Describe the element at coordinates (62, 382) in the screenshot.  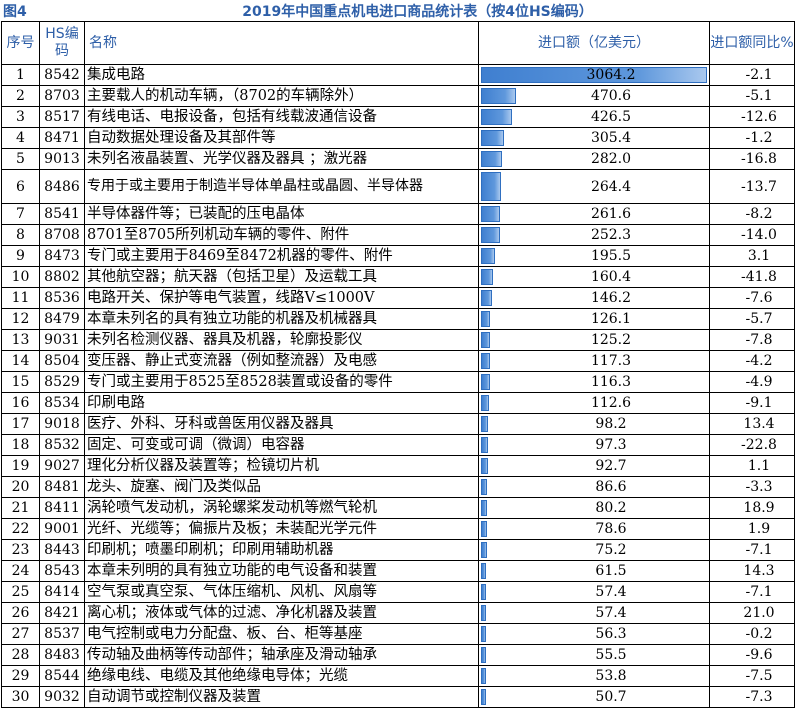
I see `row-hs-code: 8529` at that location.